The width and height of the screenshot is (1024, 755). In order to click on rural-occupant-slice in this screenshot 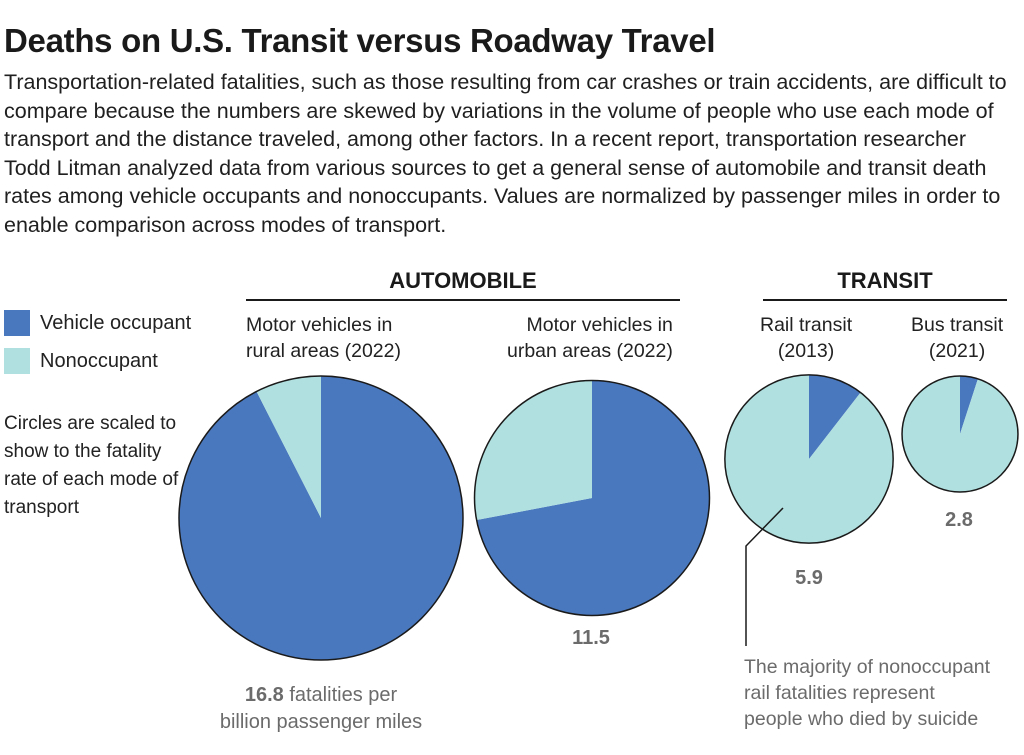, I will do `click(321, 518)`.